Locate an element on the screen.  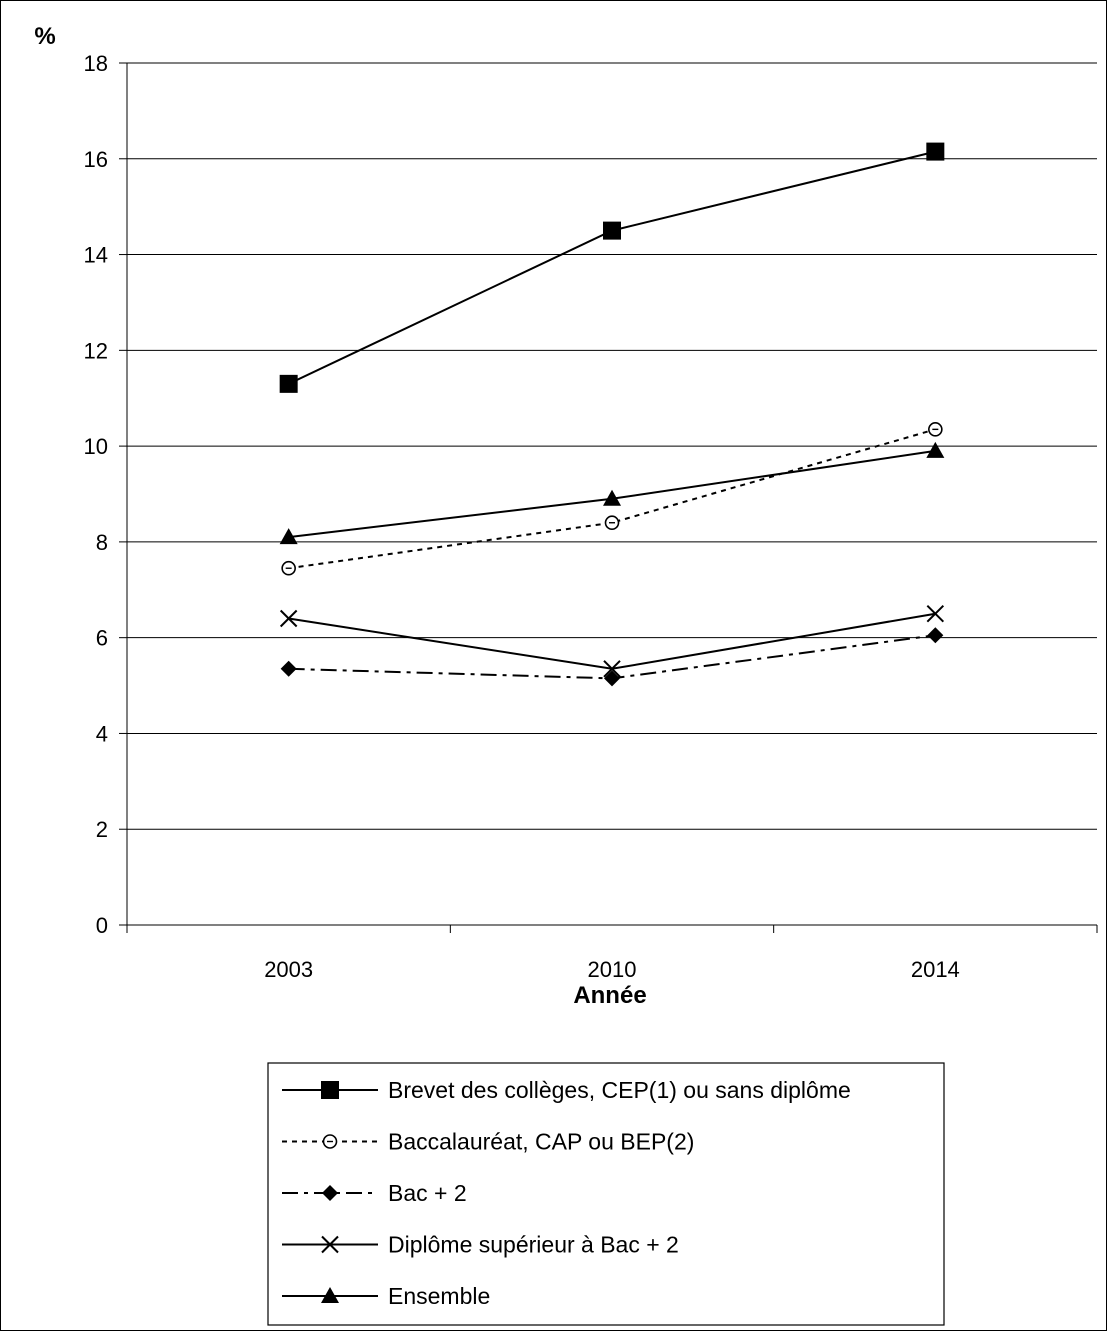
y-tick-label: 18 is located at coordinates (96, 63).